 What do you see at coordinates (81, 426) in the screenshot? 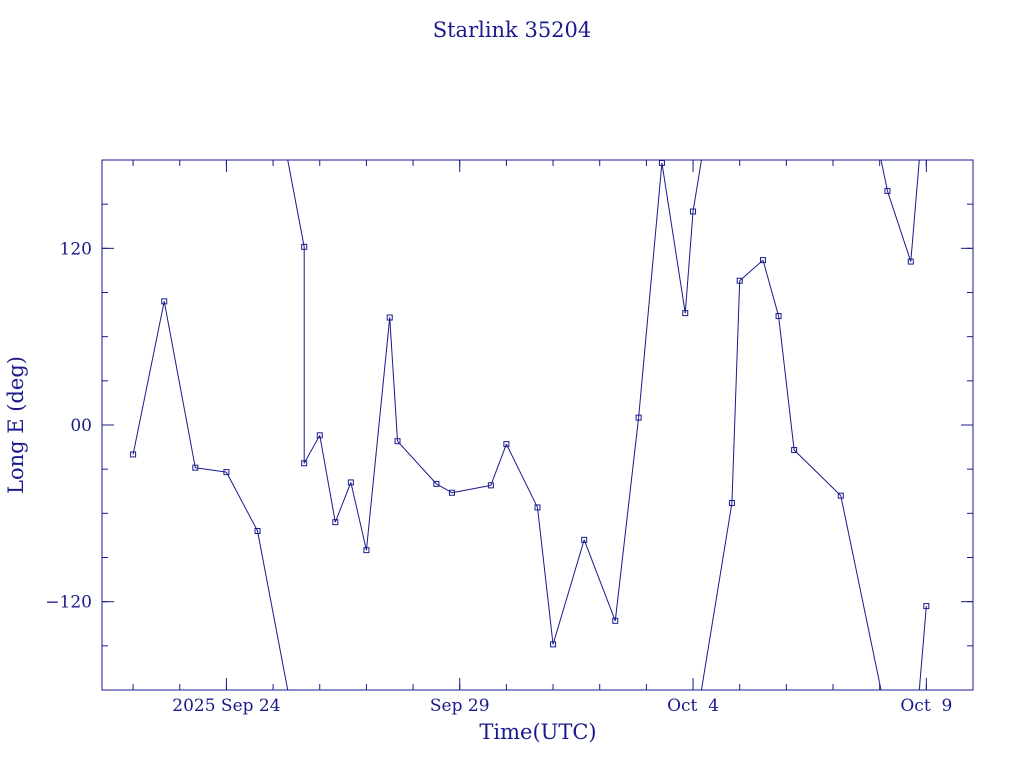
I see `y-tick-label: 00` at bounding box center [81, 426].